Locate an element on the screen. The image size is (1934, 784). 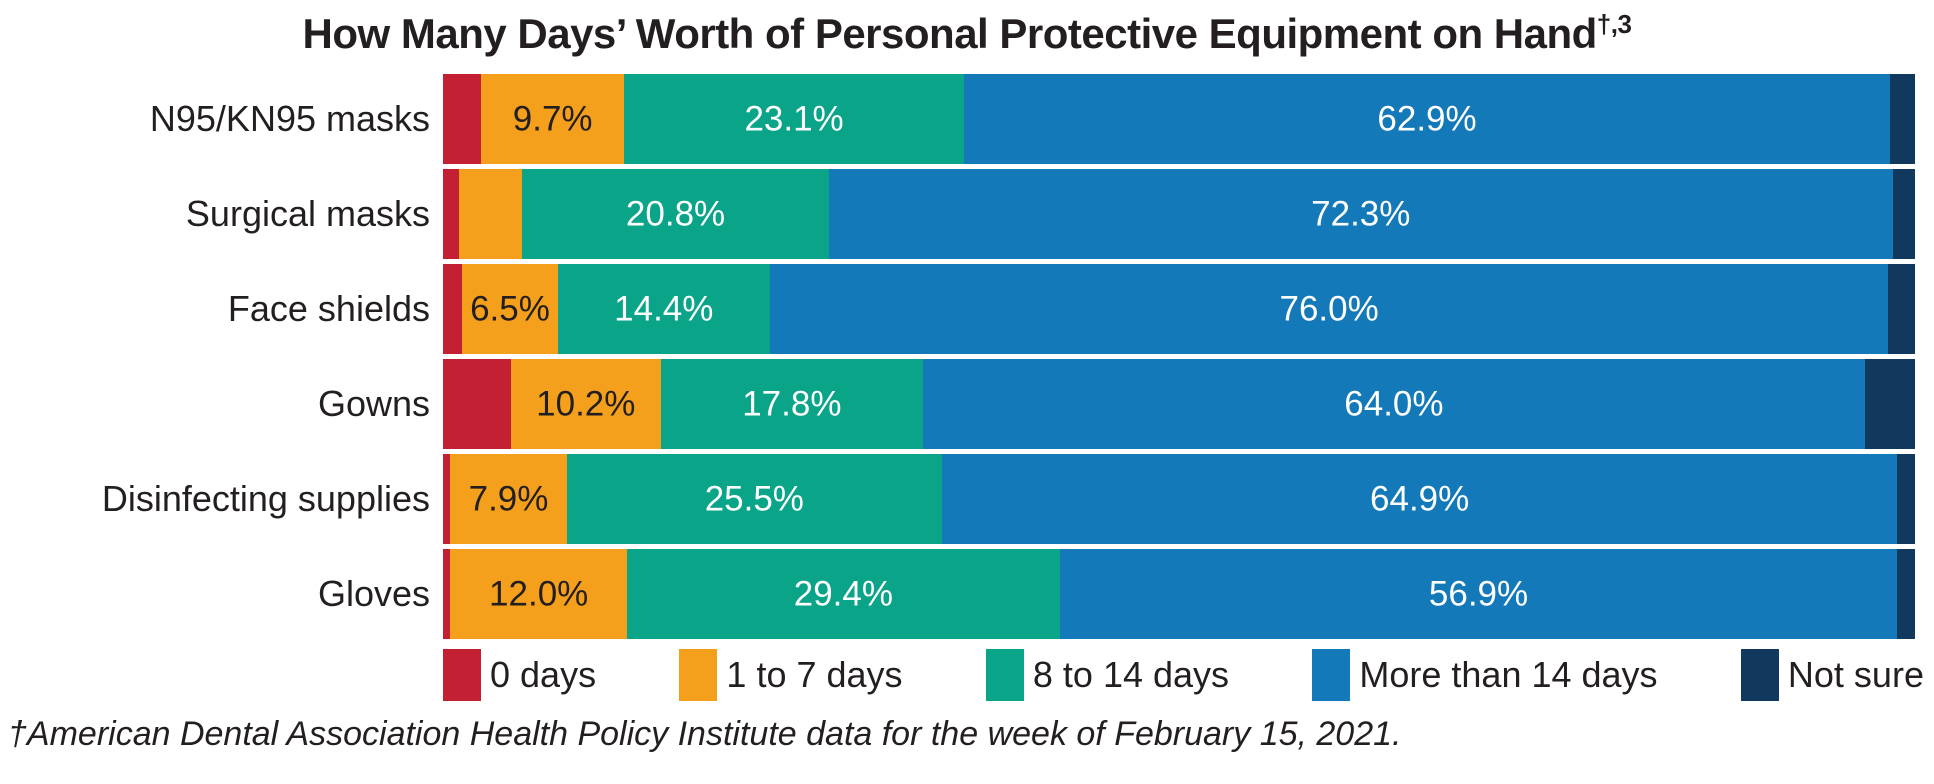
stacked-bar: 20.8% 72.3% is located at coordinates (1179, 214).